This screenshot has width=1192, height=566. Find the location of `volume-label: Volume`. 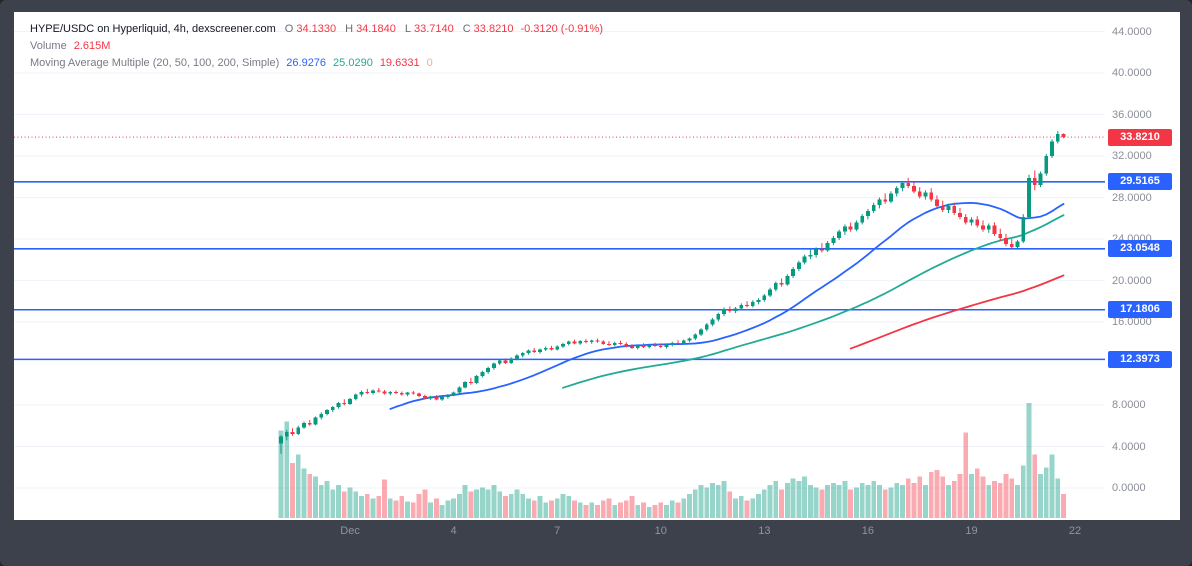

volume-label: Volume is located at coordinates (48, 46).